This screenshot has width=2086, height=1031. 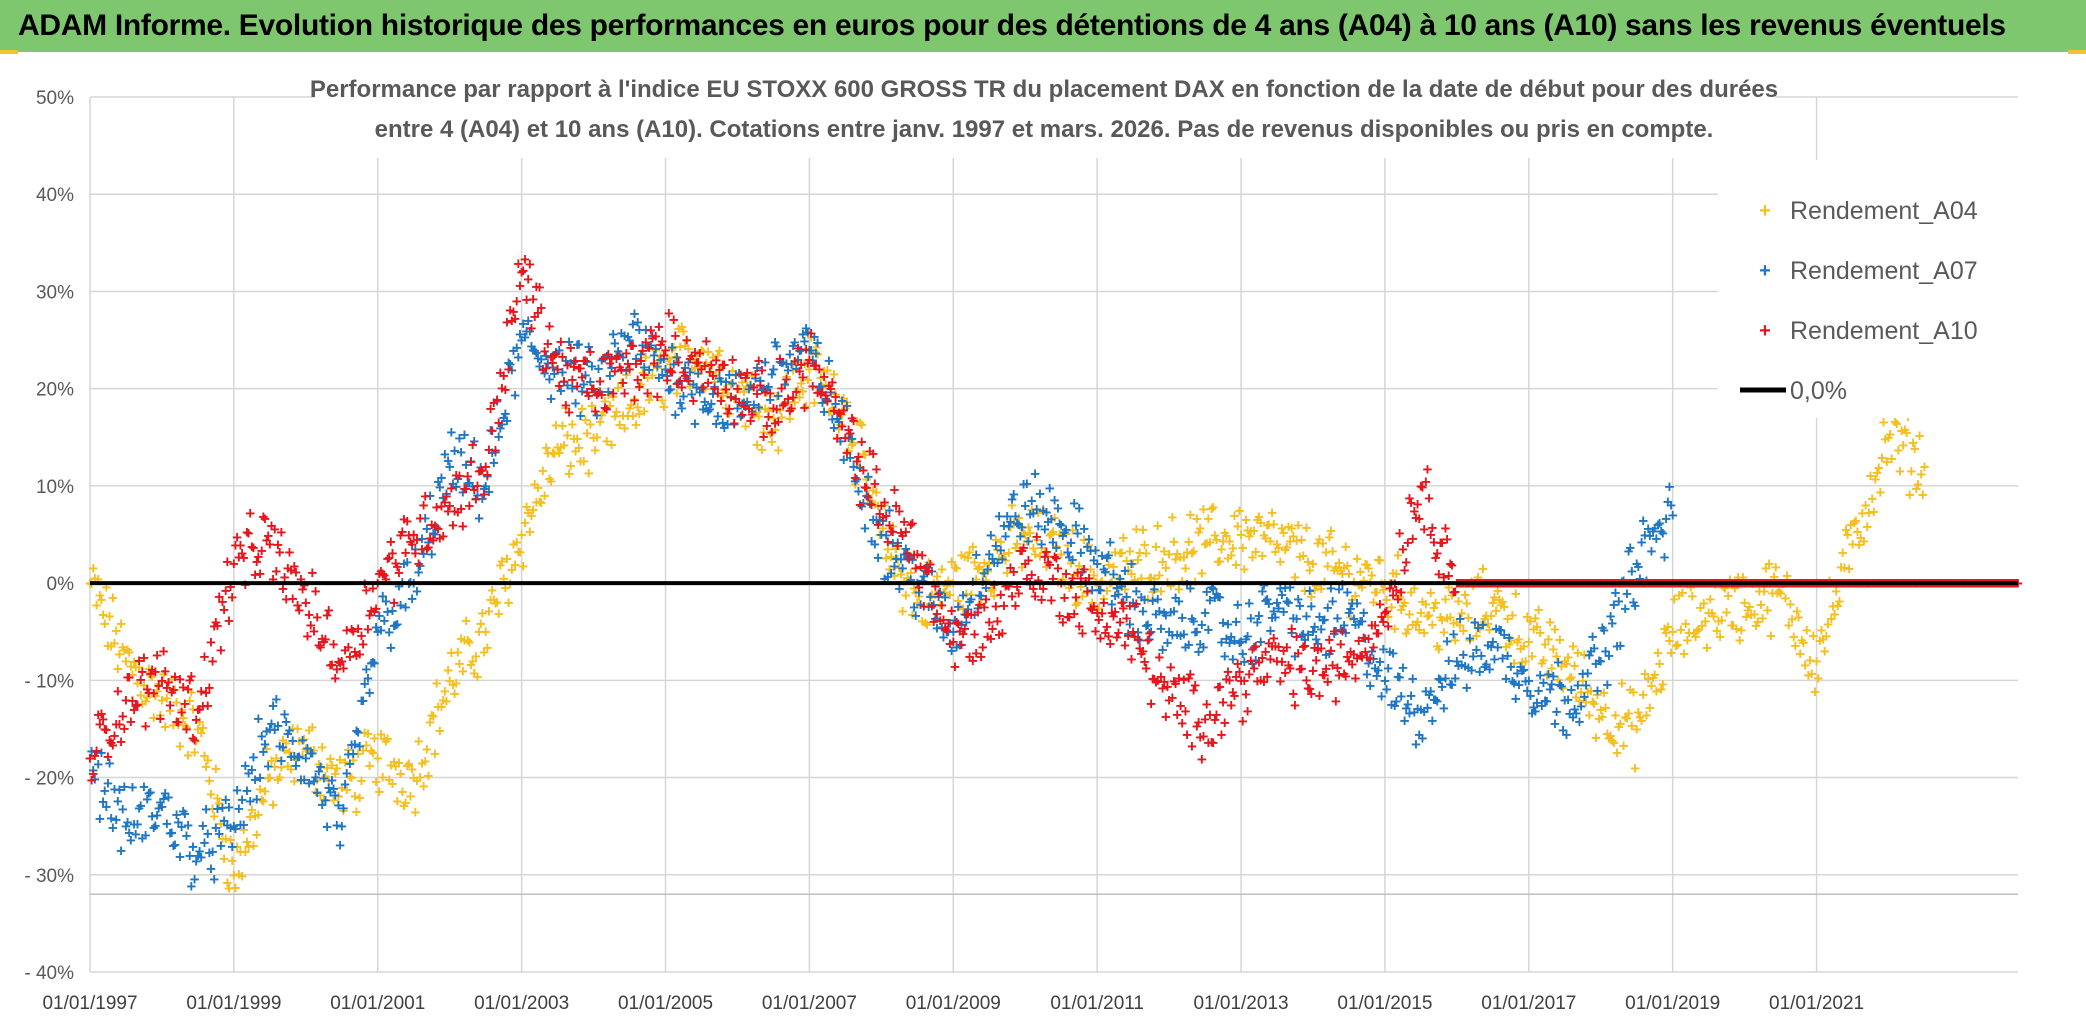 I want to click on x-tick-label: 01/01/2007, so click(x=809, y=1003).